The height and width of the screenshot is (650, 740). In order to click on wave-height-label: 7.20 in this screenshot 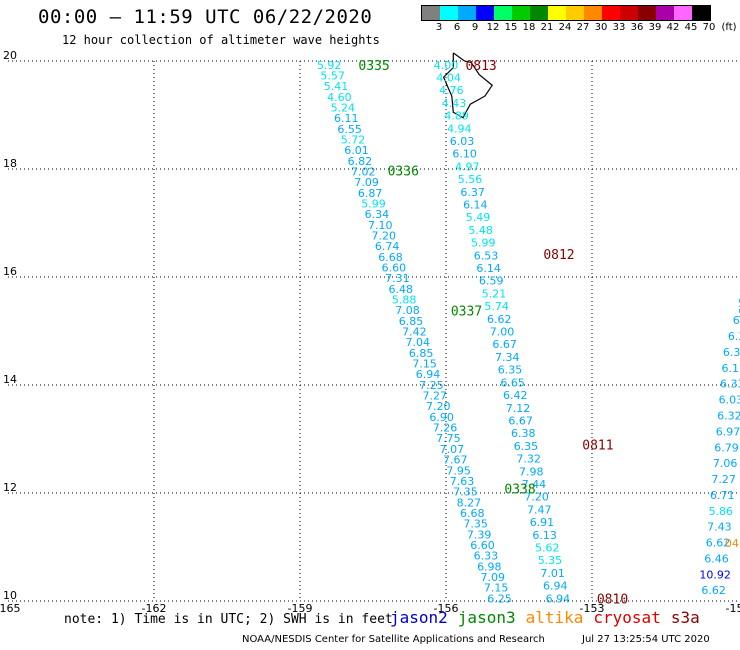, I will do `click(536, 497)`.